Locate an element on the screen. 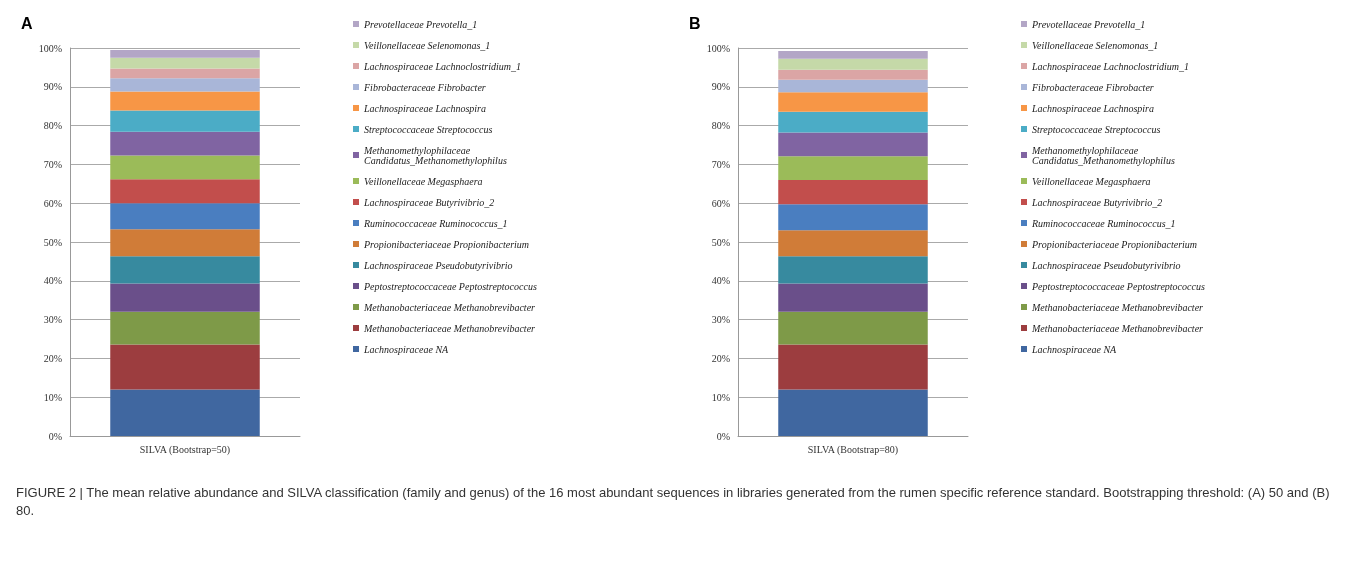  x-tick-label: SILVA (Bootstrap=80) is located at coordinates (853, 449).